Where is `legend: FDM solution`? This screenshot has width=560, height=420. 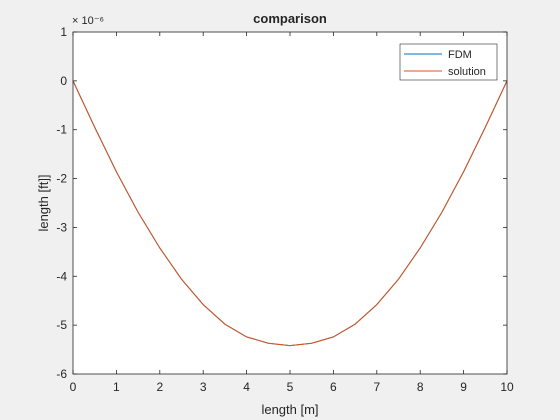
legend: FDM solution is located at coordinates (448, 62).